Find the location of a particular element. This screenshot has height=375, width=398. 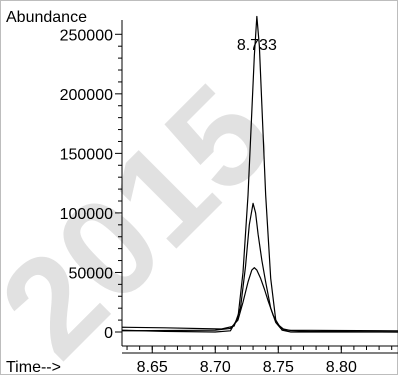

y-axis-title: Abundance is located at coordinates (46, 17).